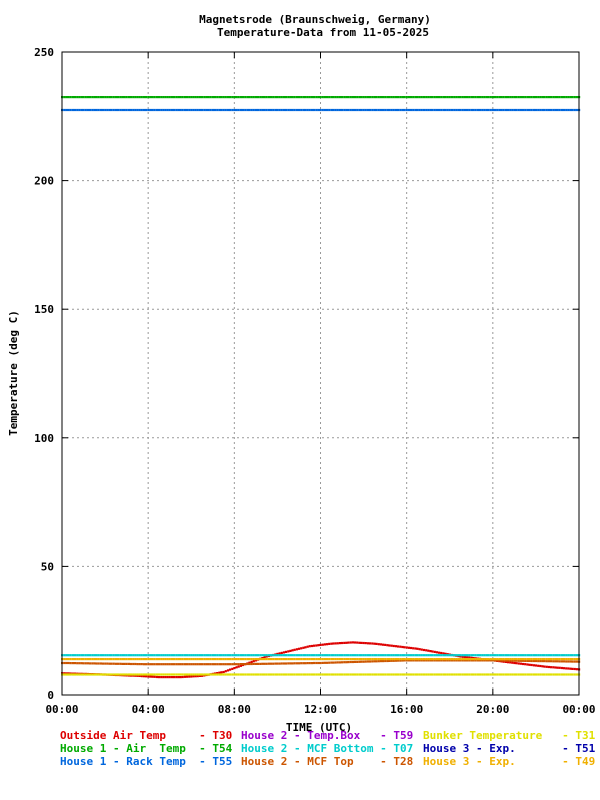 This screenshot has height=800, width=600. Describe the element at coordinates (321, 674) in the screenshot. I see `series-t31` at that location.